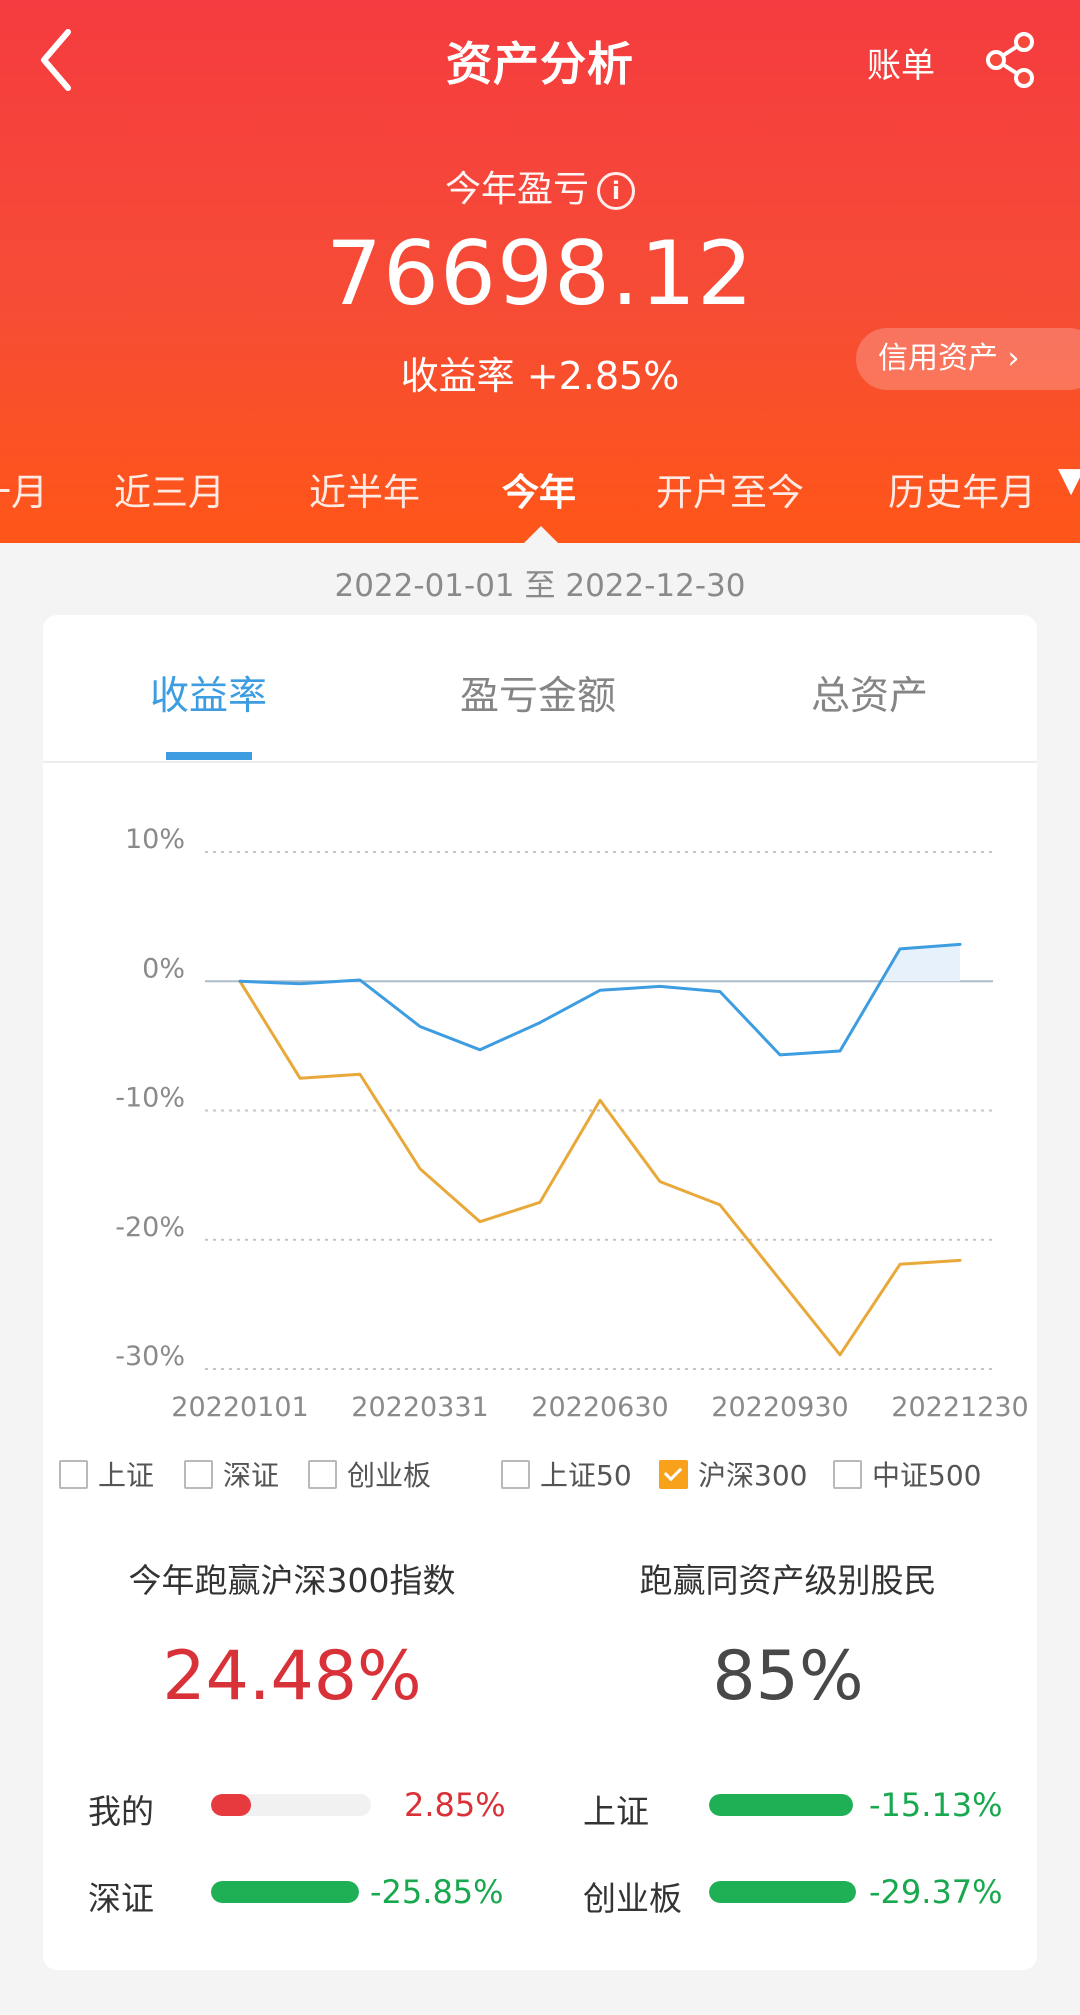 Image resolution: width=1080 pixels, height=2015 pixels. What do you see at coordinates (870, 696) in the screenshot?
I see `tab-total-assets: 总资产` at bounding box center [870, 696].